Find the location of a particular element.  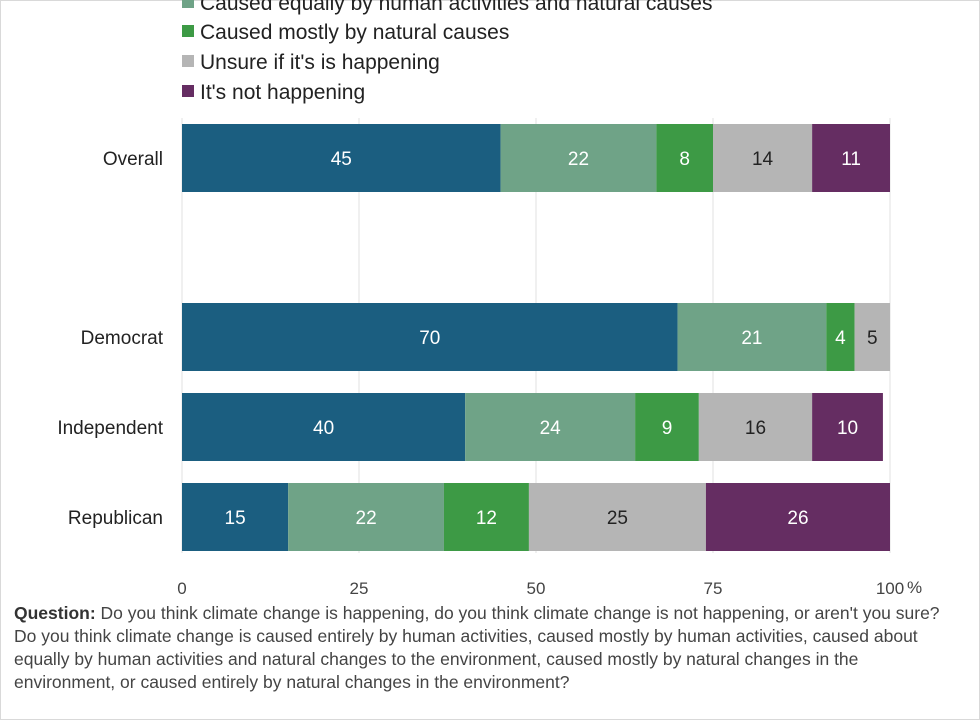

category-label: Democrat is located at coordinates (122, 338).